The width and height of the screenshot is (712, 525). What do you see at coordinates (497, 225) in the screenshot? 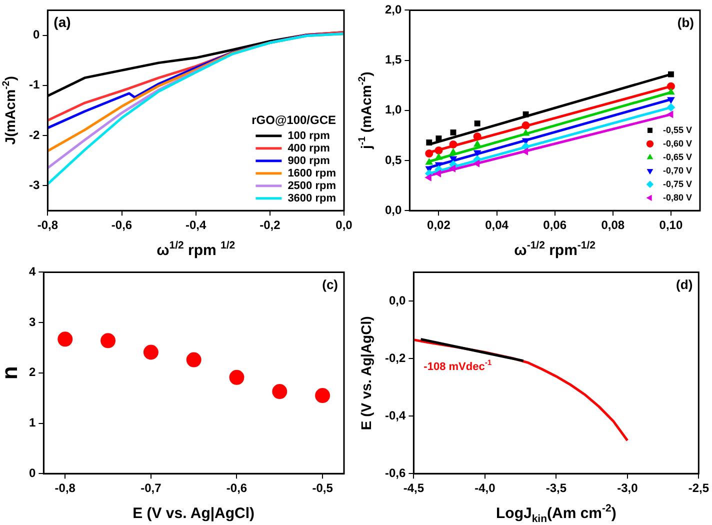
I see `x-tick-label: 0,04` at bounding box center [497, 225].